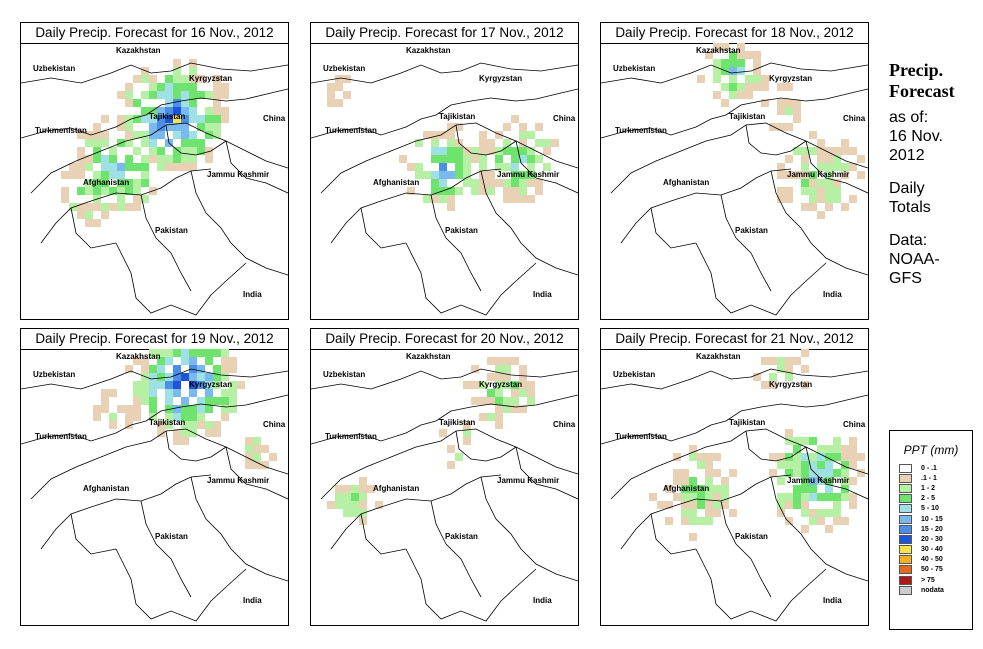 The width and height of the screenshot is (983, 649). What do you see at coordinates (931, 519) in the screenshot?
I see `legend-item: 10 - 15` at bounding box center [931, 519].